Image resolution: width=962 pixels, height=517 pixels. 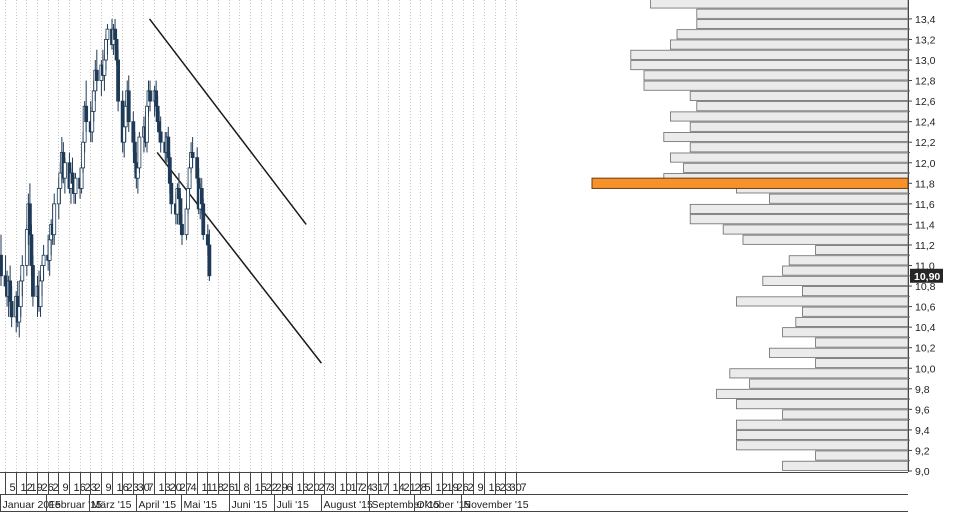 What do you see at coordinates (442, 488) in the screenshot?
I see `x-day-tick-label: 12` at bounding box center [442, 488].